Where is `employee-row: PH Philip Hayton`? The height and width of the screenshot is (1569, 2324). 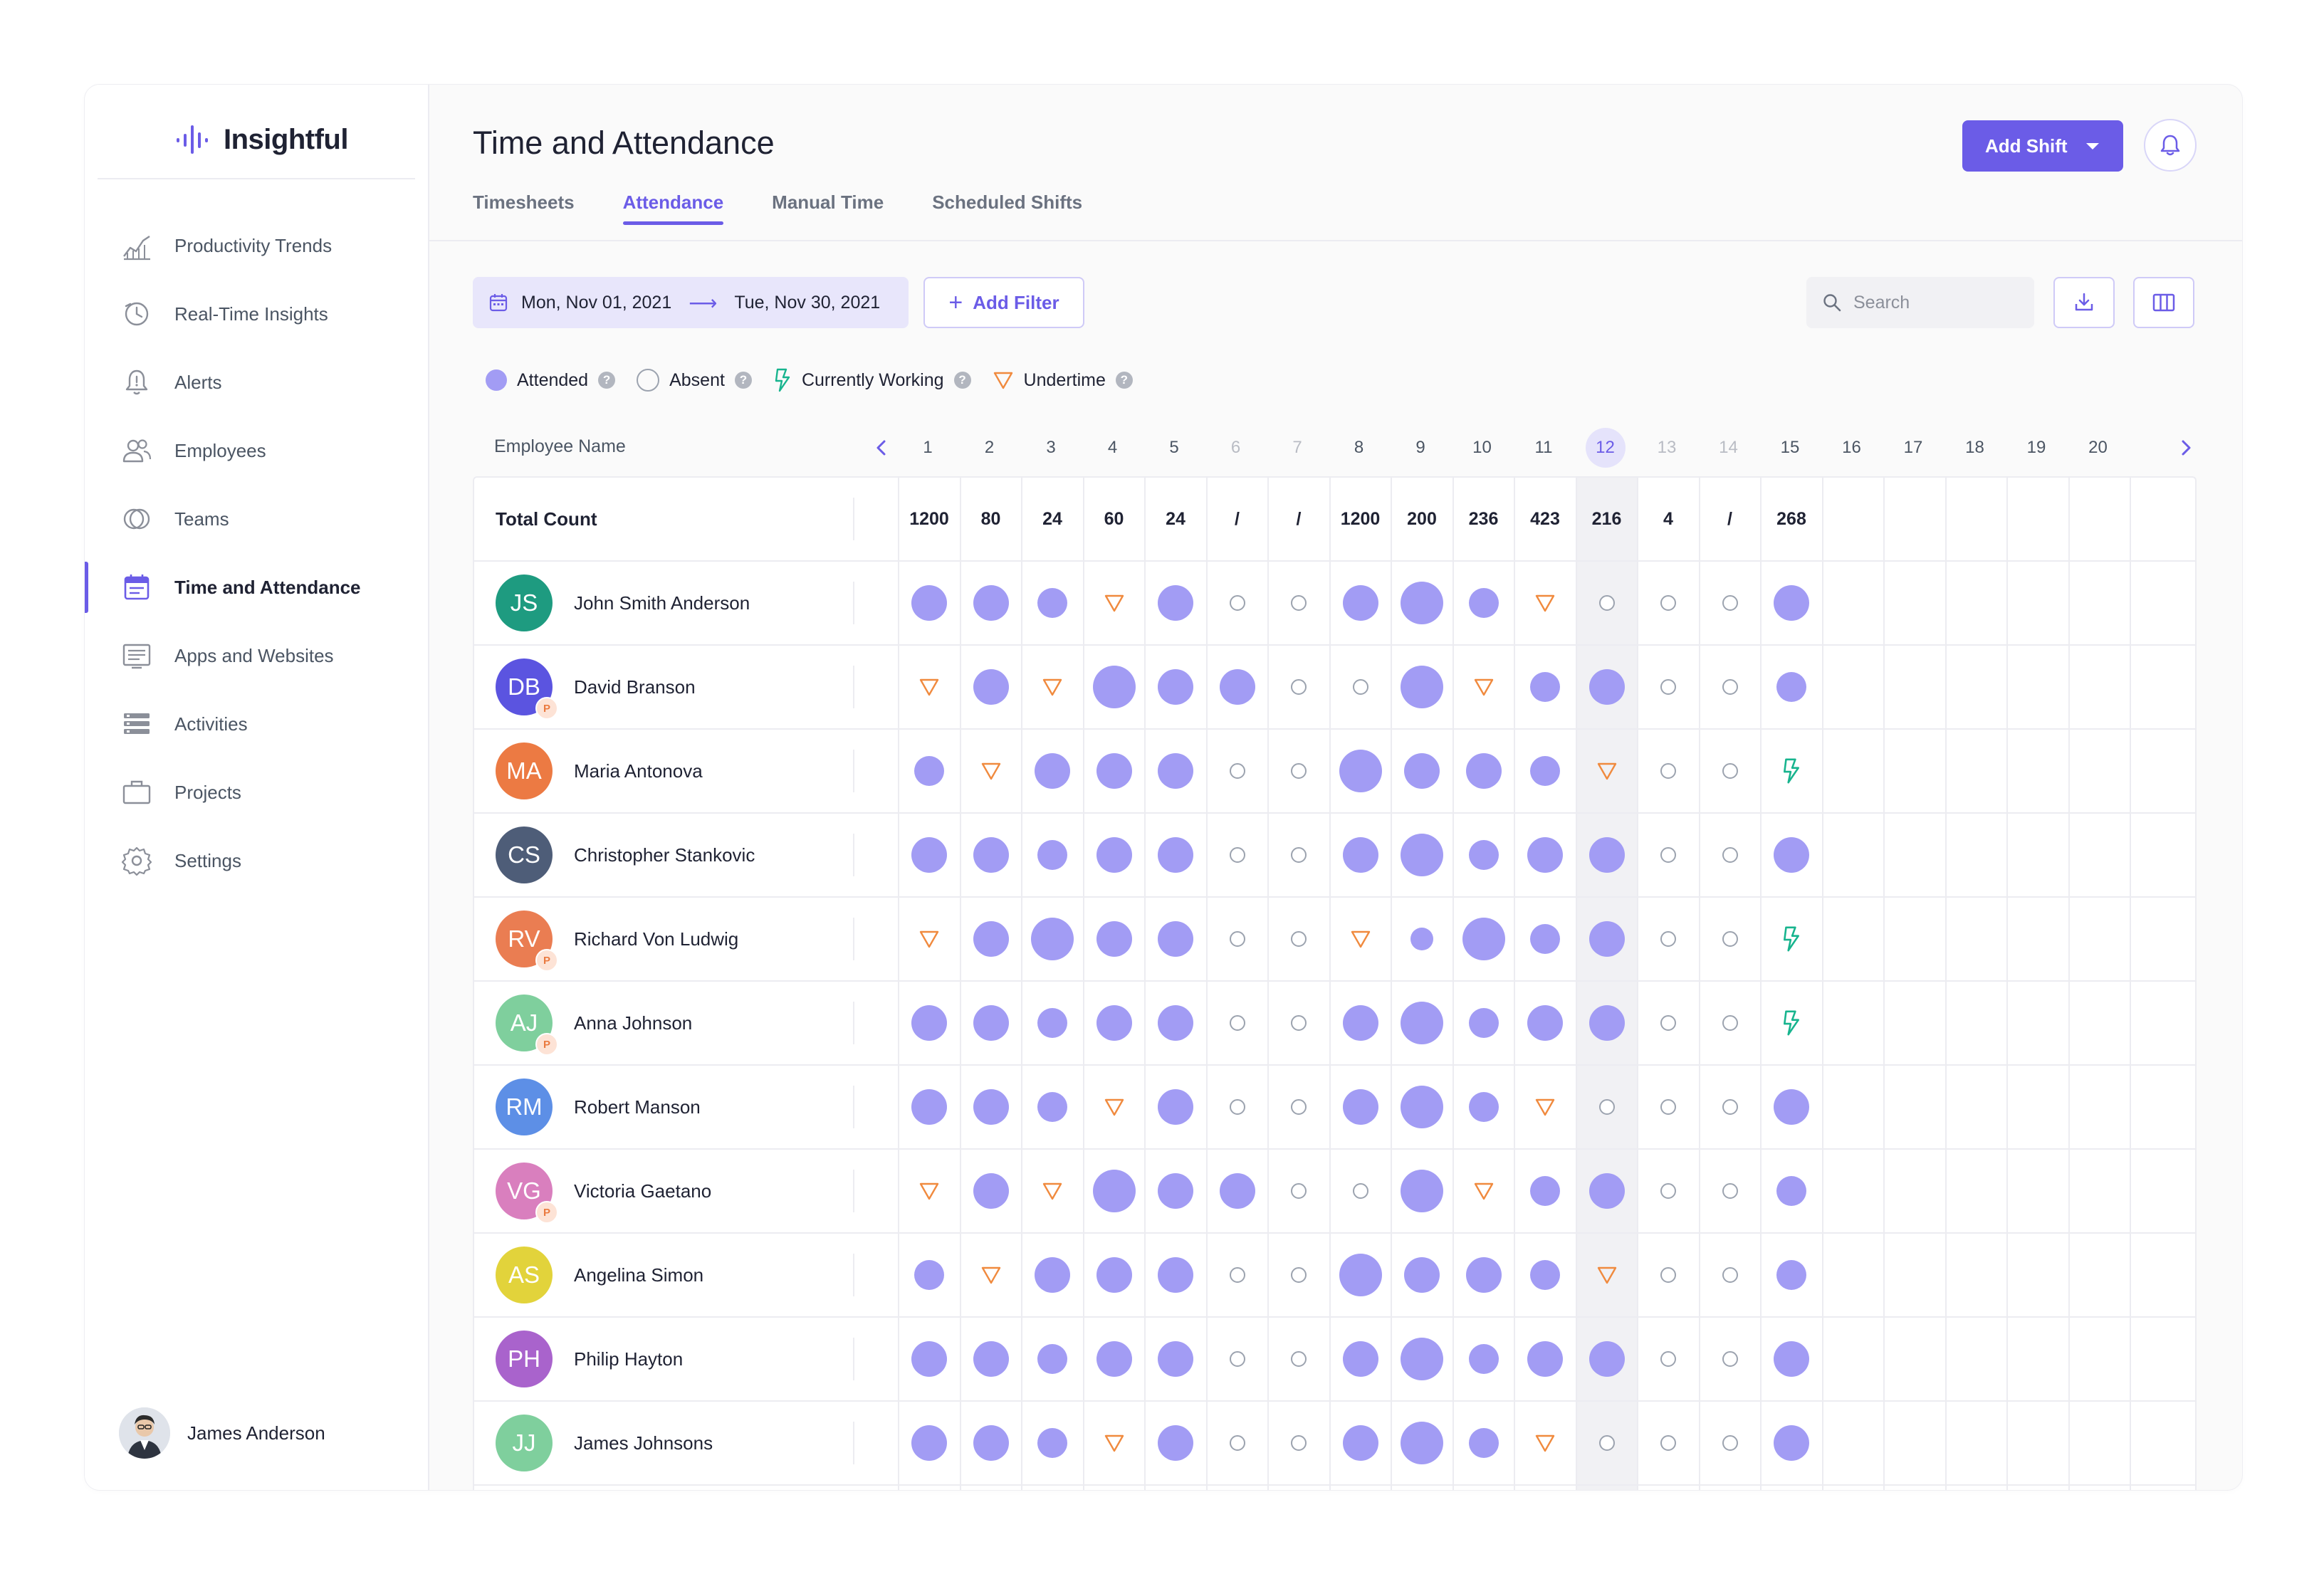
employee-row: PH Philip Hayton is located at coordinates (1334, 1360).